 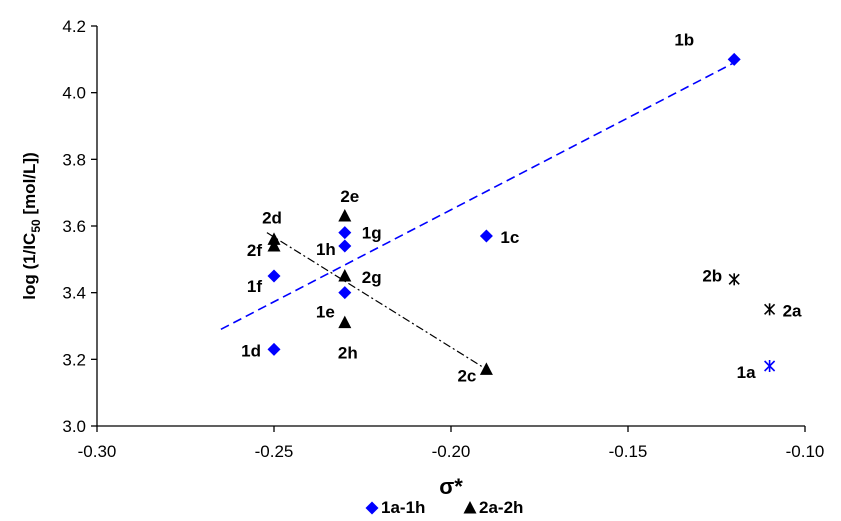 I want to click on y-axis-title-subscript: 50, so click(x=36, y=226).